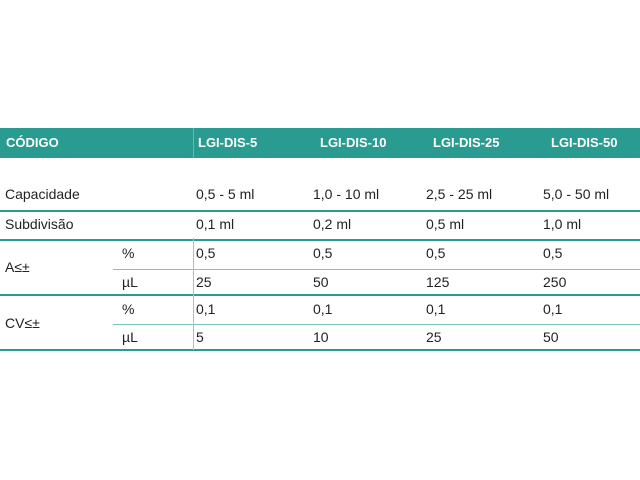  What do you see at coordinates (459, 194) in the screenshot?
I see `capacity-value: 2,5 - 25 ml` at bounding box center [459, 194].